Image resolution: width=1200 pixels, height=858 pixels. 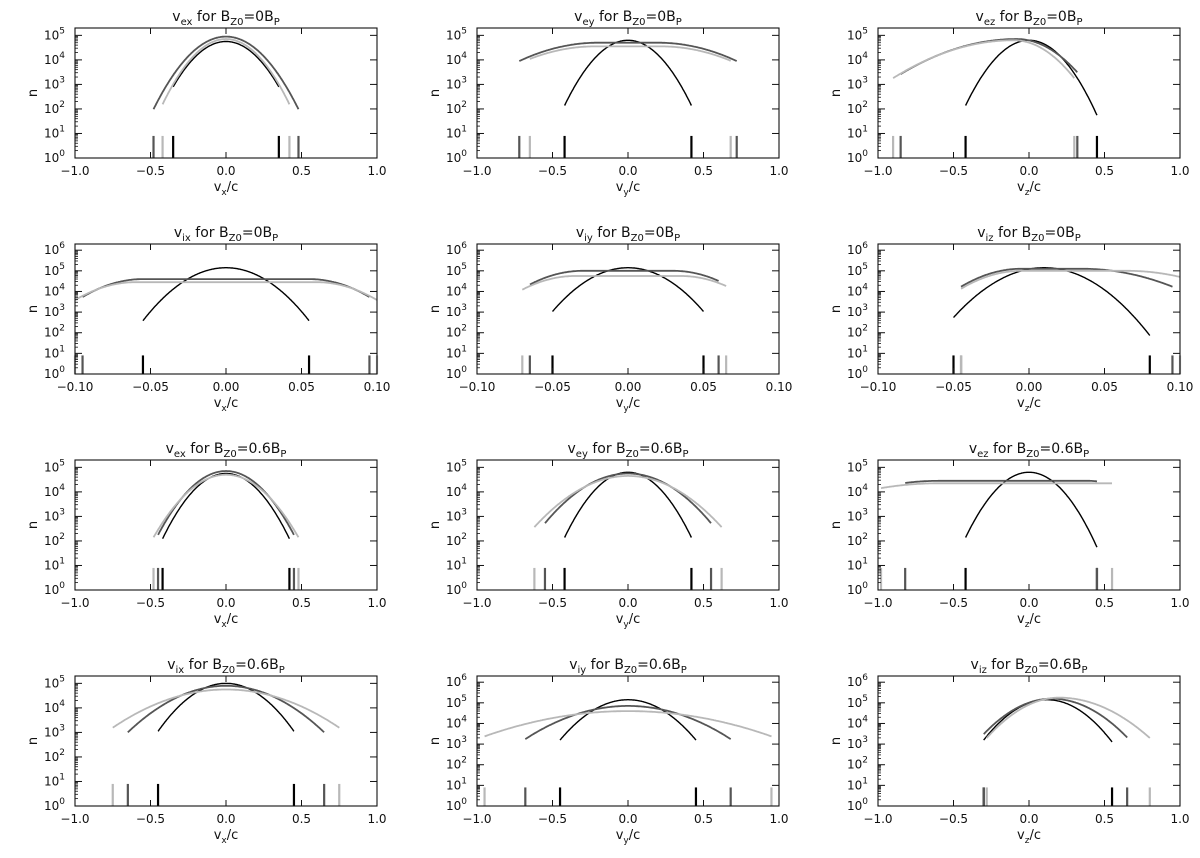 What do you see at coordinates (628, 189) in the screenshot?
I see `x-axis-label: vy/c` at bounding box center [628, 189].